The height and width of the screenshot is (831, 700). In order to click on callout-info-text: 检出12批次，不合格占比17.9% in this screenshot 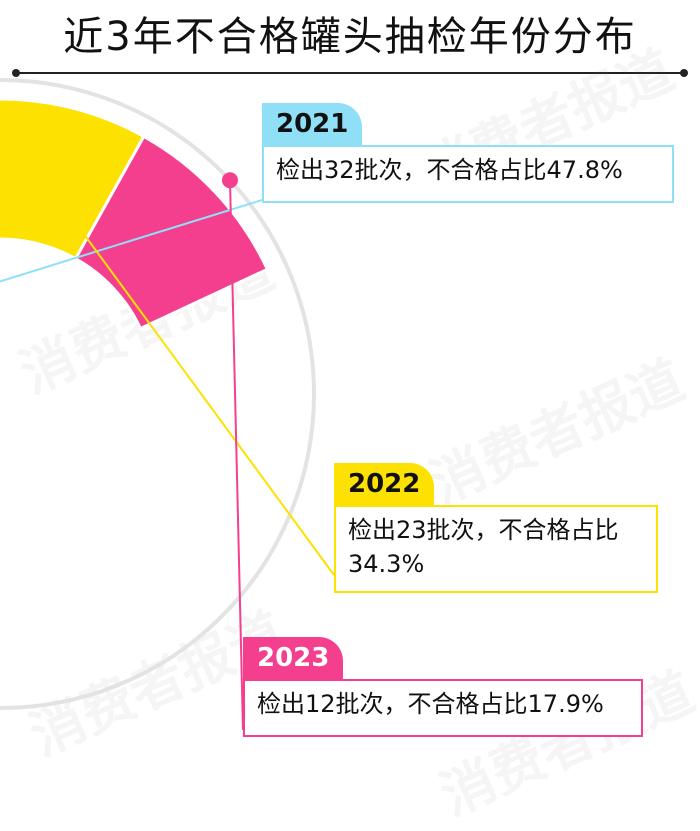, I will do `click(443, 708)`.